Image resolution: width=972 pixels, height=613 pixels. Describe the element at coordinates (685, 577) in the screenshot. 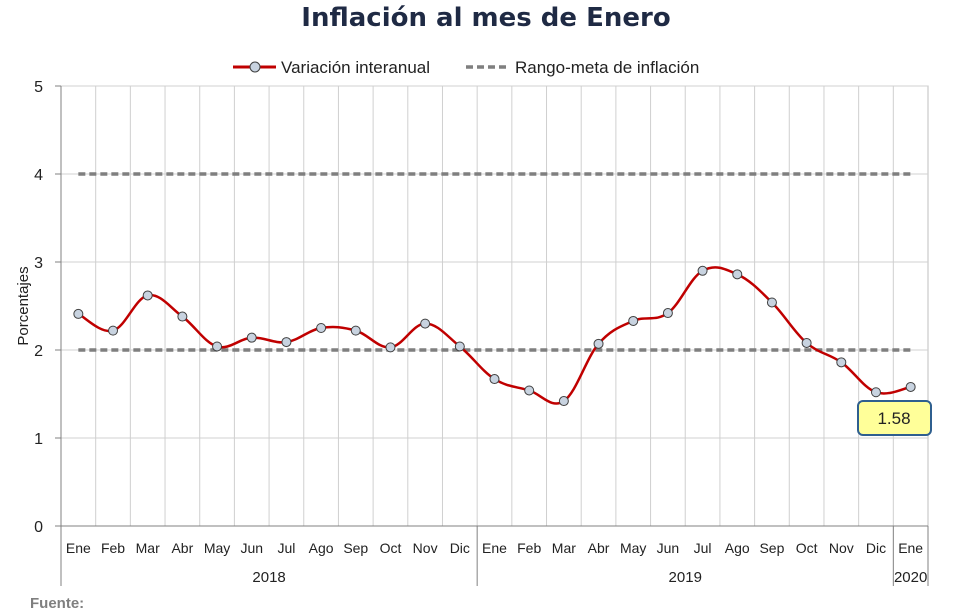

I see `year-label: 2019` at that location.